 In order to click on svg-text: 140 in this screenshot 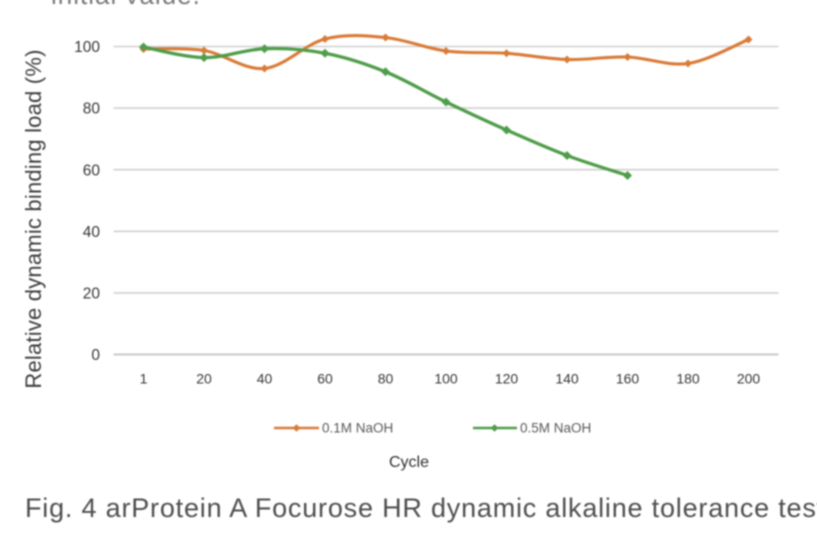, I will do `click(567, 379)`.